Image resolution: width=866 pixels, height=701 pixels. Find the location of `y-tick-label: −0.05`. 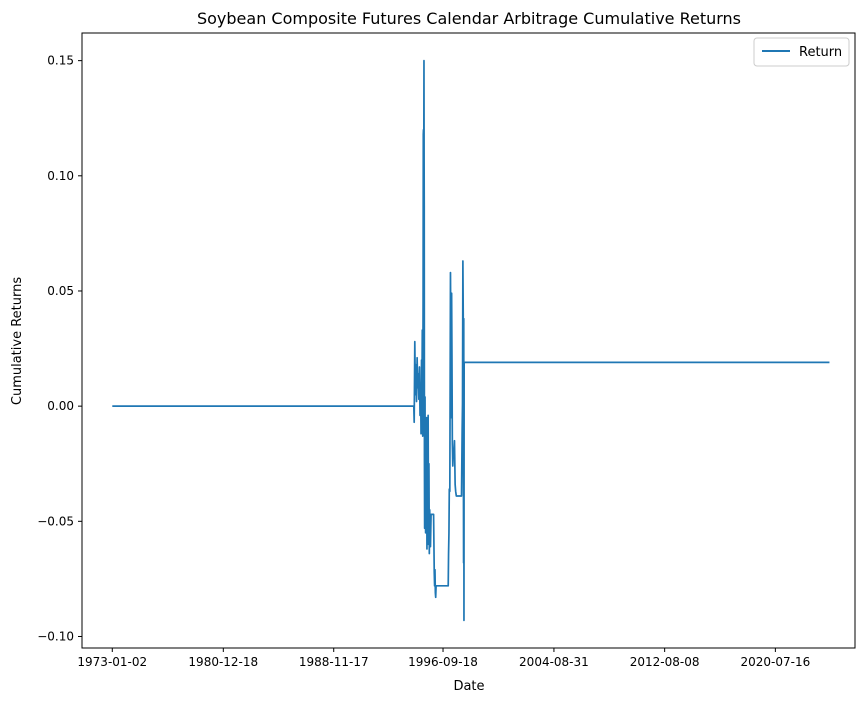

y-tick-label: −0.05 is located at coordinates (55, 521).